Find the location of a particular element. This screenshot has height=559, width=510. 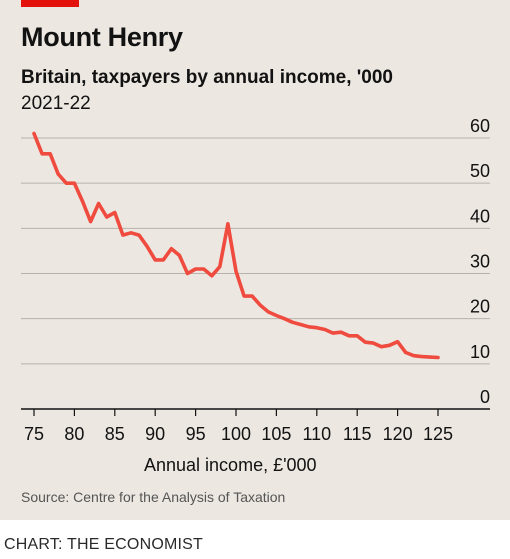

x-tick-label-115: 115 is located at coordinates (357, 434).